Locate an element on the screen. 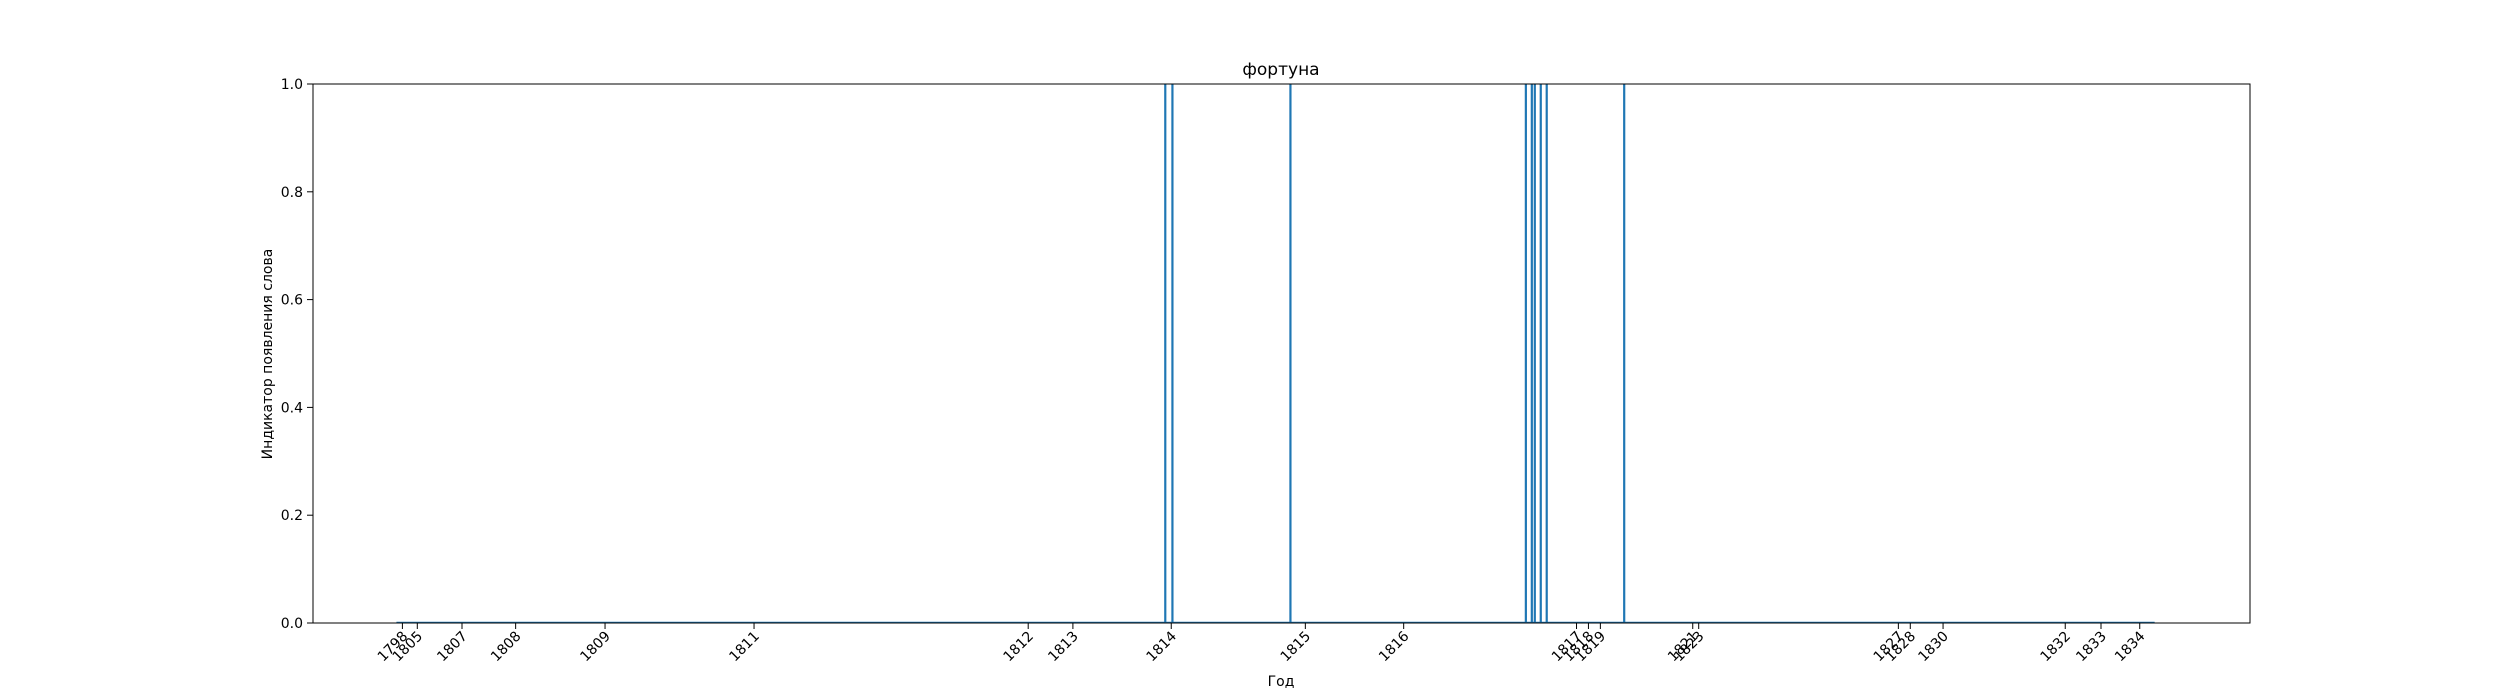 Image resolution: width=2500 pixels, height=700 pixels. y-axis-label: Индикатор появления слова is located at coordinates (268, 354).